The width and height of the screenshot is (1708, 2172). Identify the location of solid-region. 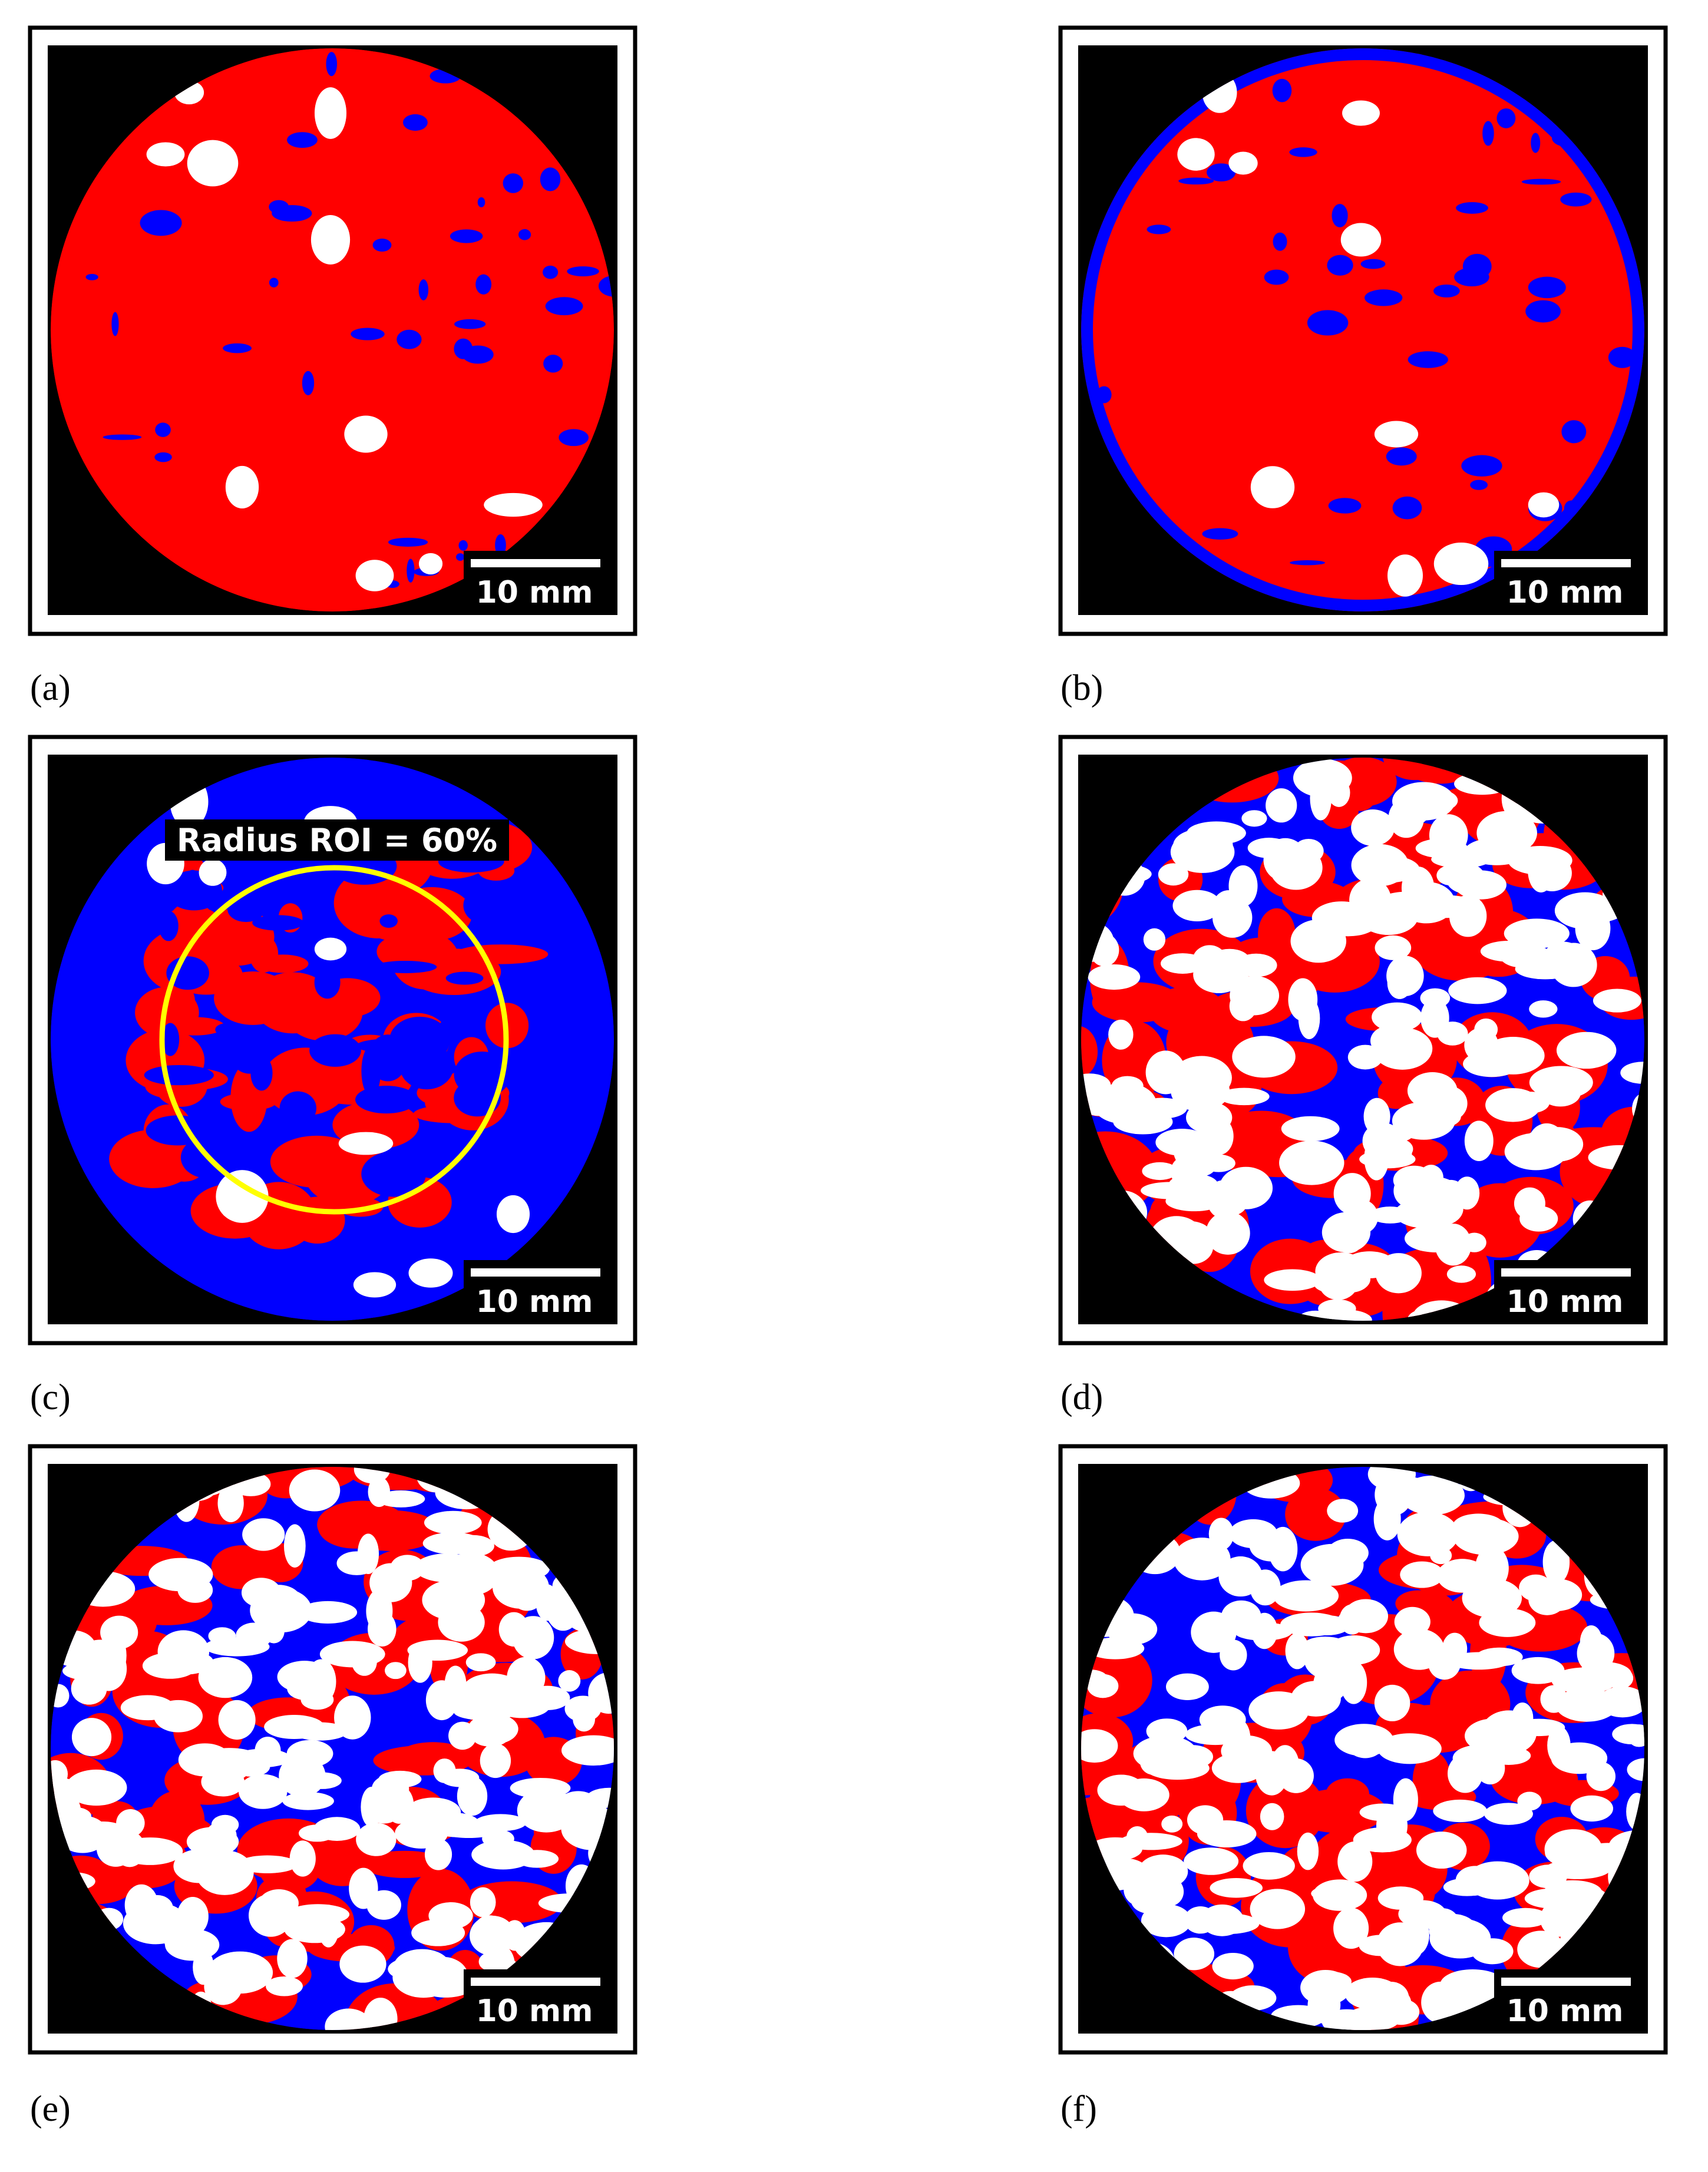
(332, 329).